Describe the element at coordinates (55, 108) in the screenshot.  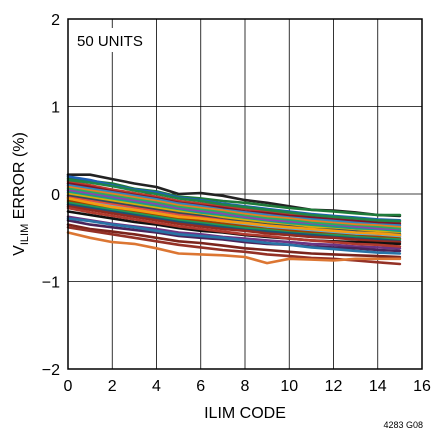
I see `y-tick-label: 1` at that location.